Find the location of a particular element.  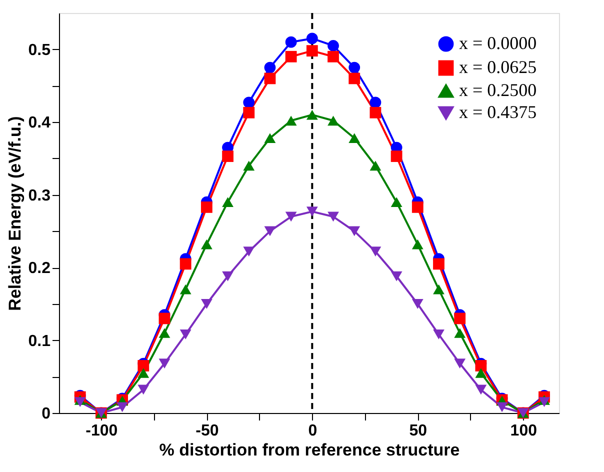

x-tick-label: -50 is located at coordinates (207, 431).